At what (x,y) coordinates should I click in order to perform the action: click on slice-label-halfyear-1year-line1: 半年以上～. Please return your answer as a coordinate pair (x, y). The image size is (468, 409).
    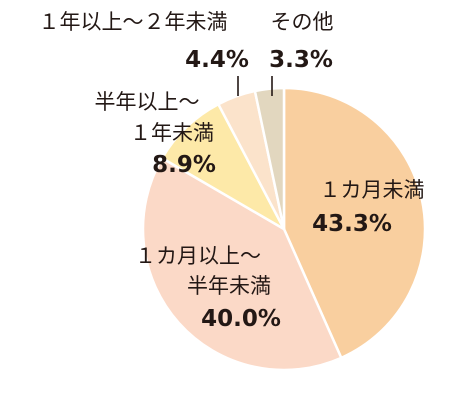
    Looking at the image, I should click on (147, 102).